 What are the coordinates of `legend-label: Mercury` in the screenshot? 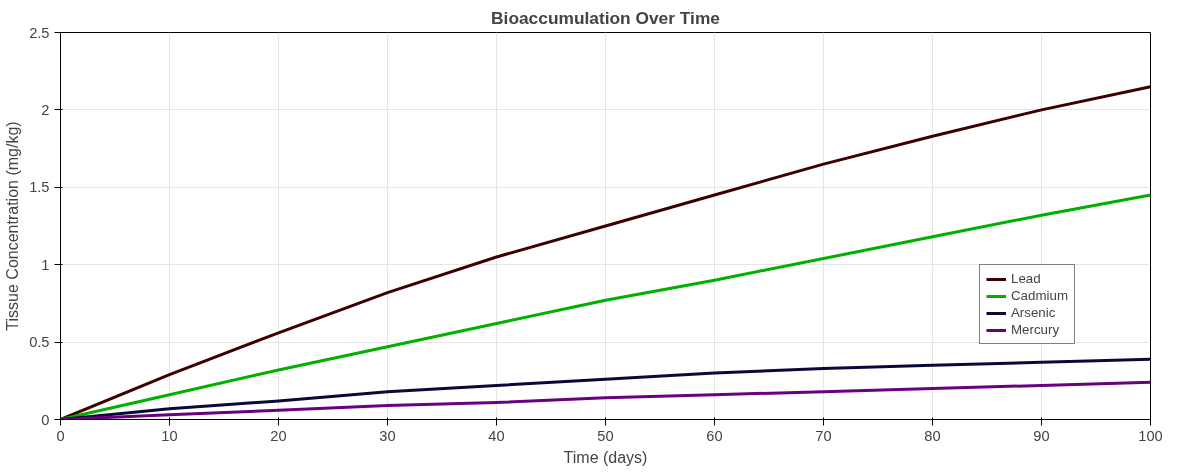 It's located at (1035, 329).